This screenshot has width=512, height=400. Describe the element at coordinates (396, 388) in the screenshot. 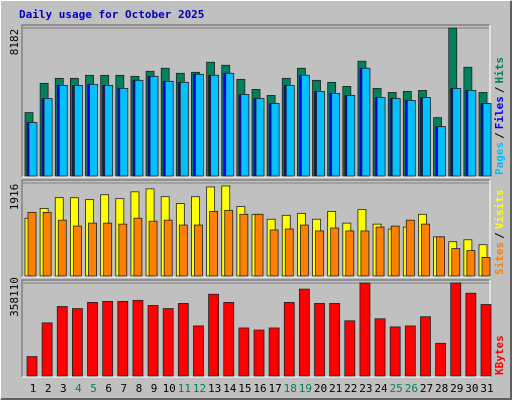

I see `x-tick-label: 25` at that location.